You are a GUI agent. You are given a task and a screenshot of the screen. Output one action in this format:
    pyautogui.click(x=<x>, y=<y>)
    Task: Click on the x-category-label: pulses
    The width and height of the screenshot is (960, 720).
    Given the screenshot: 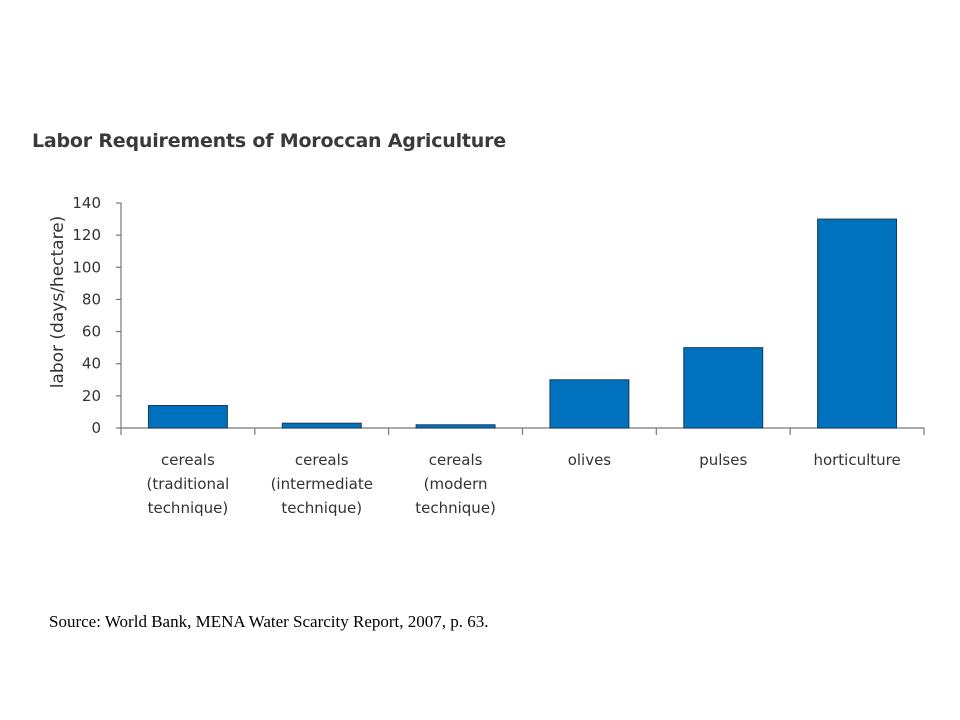 What is the action you would take?
    pyautogui.click(x=723, y=460)
    